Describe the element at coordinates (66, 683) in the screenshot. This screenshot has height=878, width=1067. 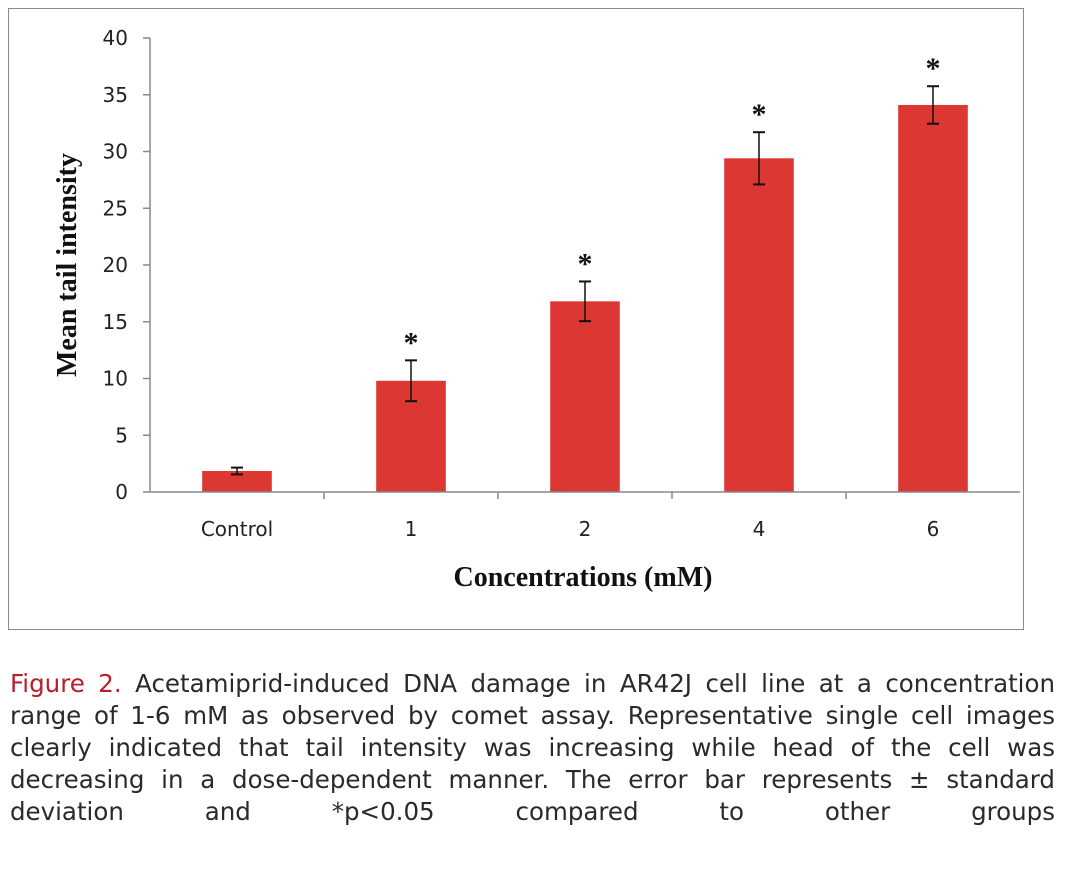
I see `caption-label: Figure 2.` at that location.